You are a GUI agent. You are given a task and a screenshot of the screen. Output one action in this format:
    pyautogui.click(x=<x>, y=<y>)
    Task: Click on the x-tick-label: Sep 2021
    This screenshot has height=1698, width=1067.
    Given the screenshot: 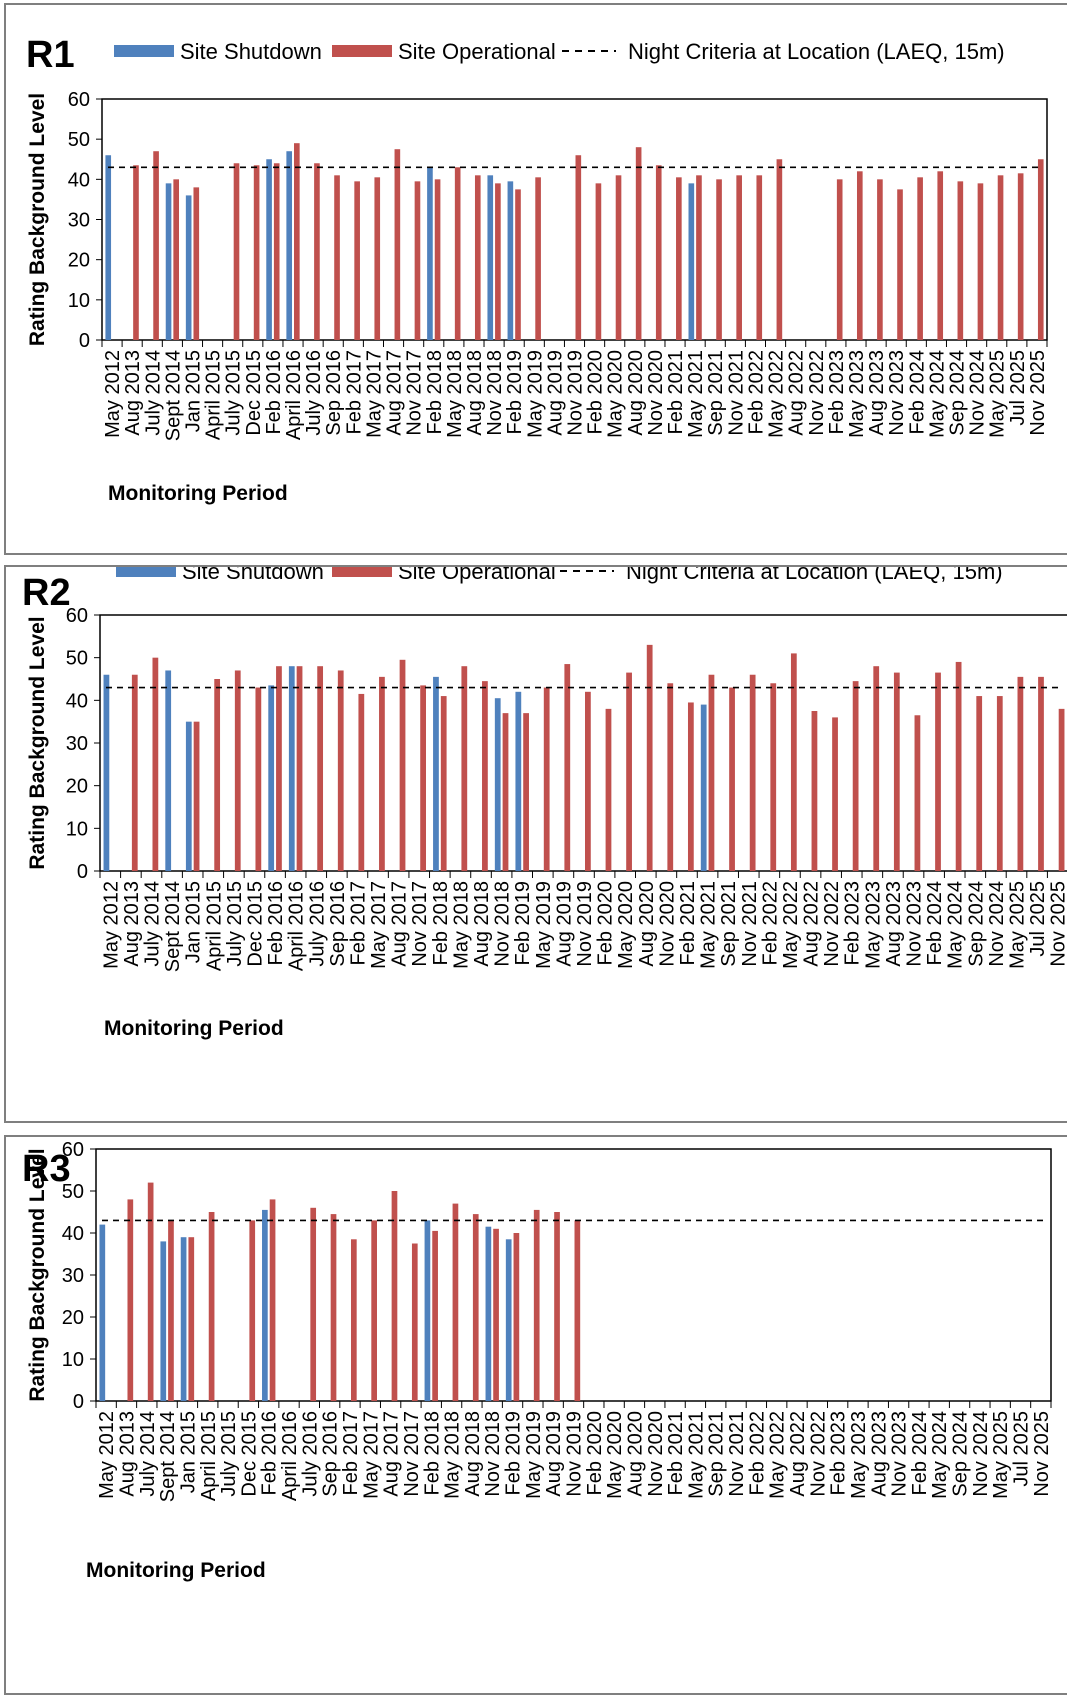 What is the action you would take?
    pyautogui.click(x=716, y=393)
    